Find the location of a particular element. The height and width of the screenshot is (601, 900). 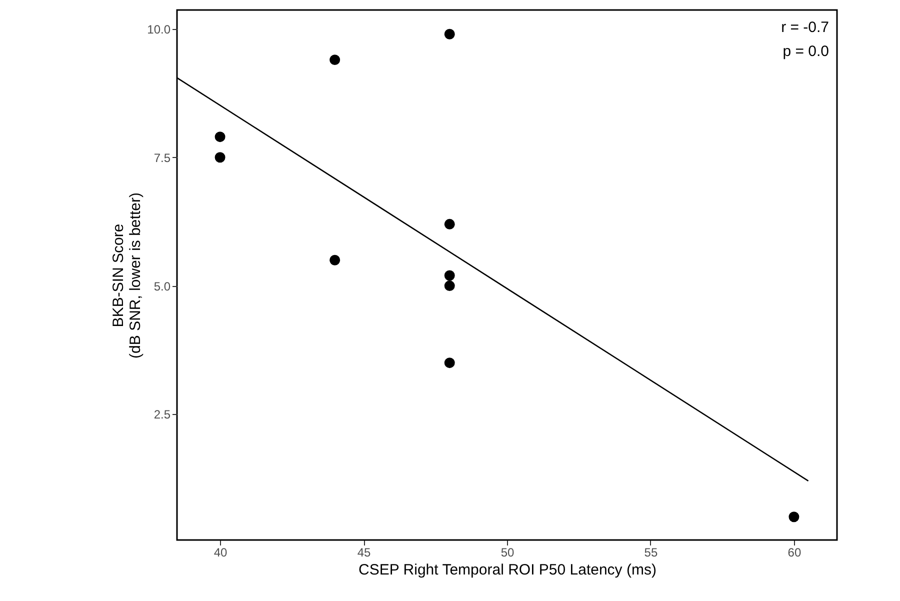

y-tick-label: 7.5 is located at coordinates (162, 157).